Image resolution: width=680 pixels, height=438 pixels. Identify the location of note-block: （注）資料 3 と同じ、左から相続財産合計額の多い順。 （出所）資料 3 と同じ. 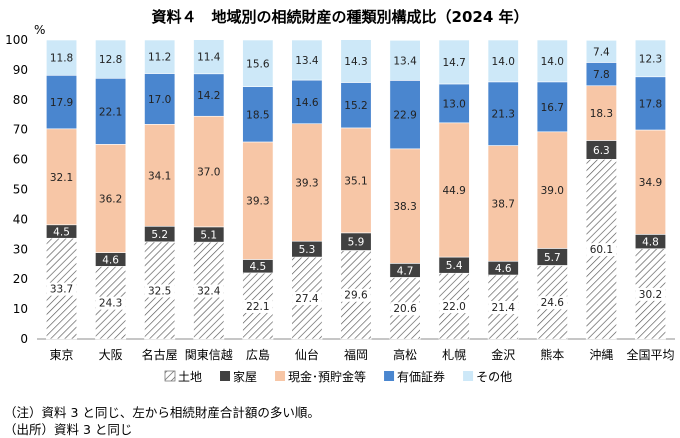
(162, 421).